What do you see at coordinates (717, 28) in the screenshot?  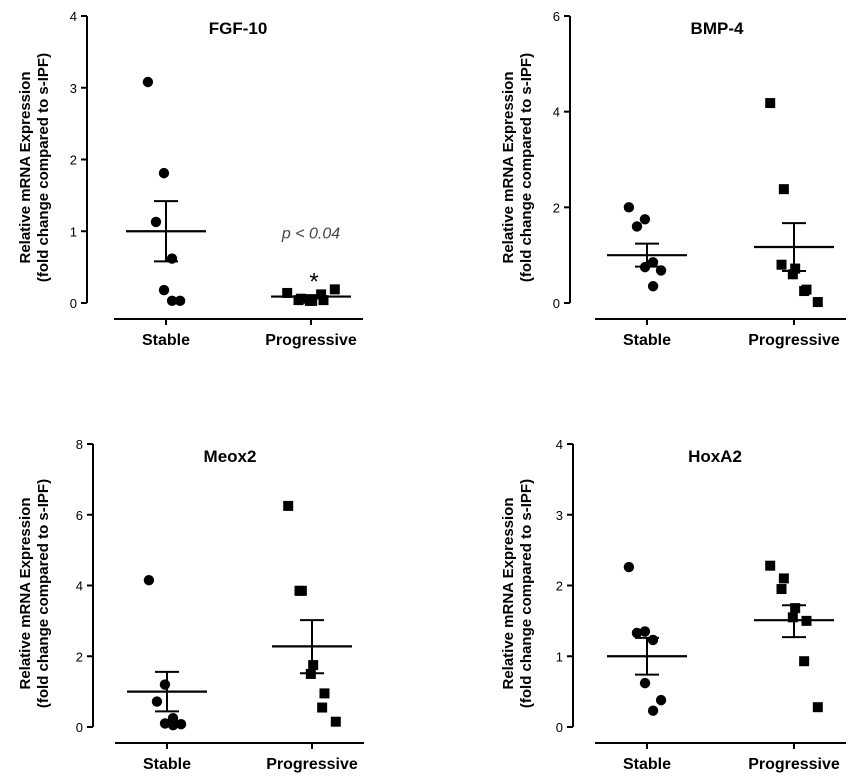 I see `chart-title: BMP-4` at bounding box center [717, 28].